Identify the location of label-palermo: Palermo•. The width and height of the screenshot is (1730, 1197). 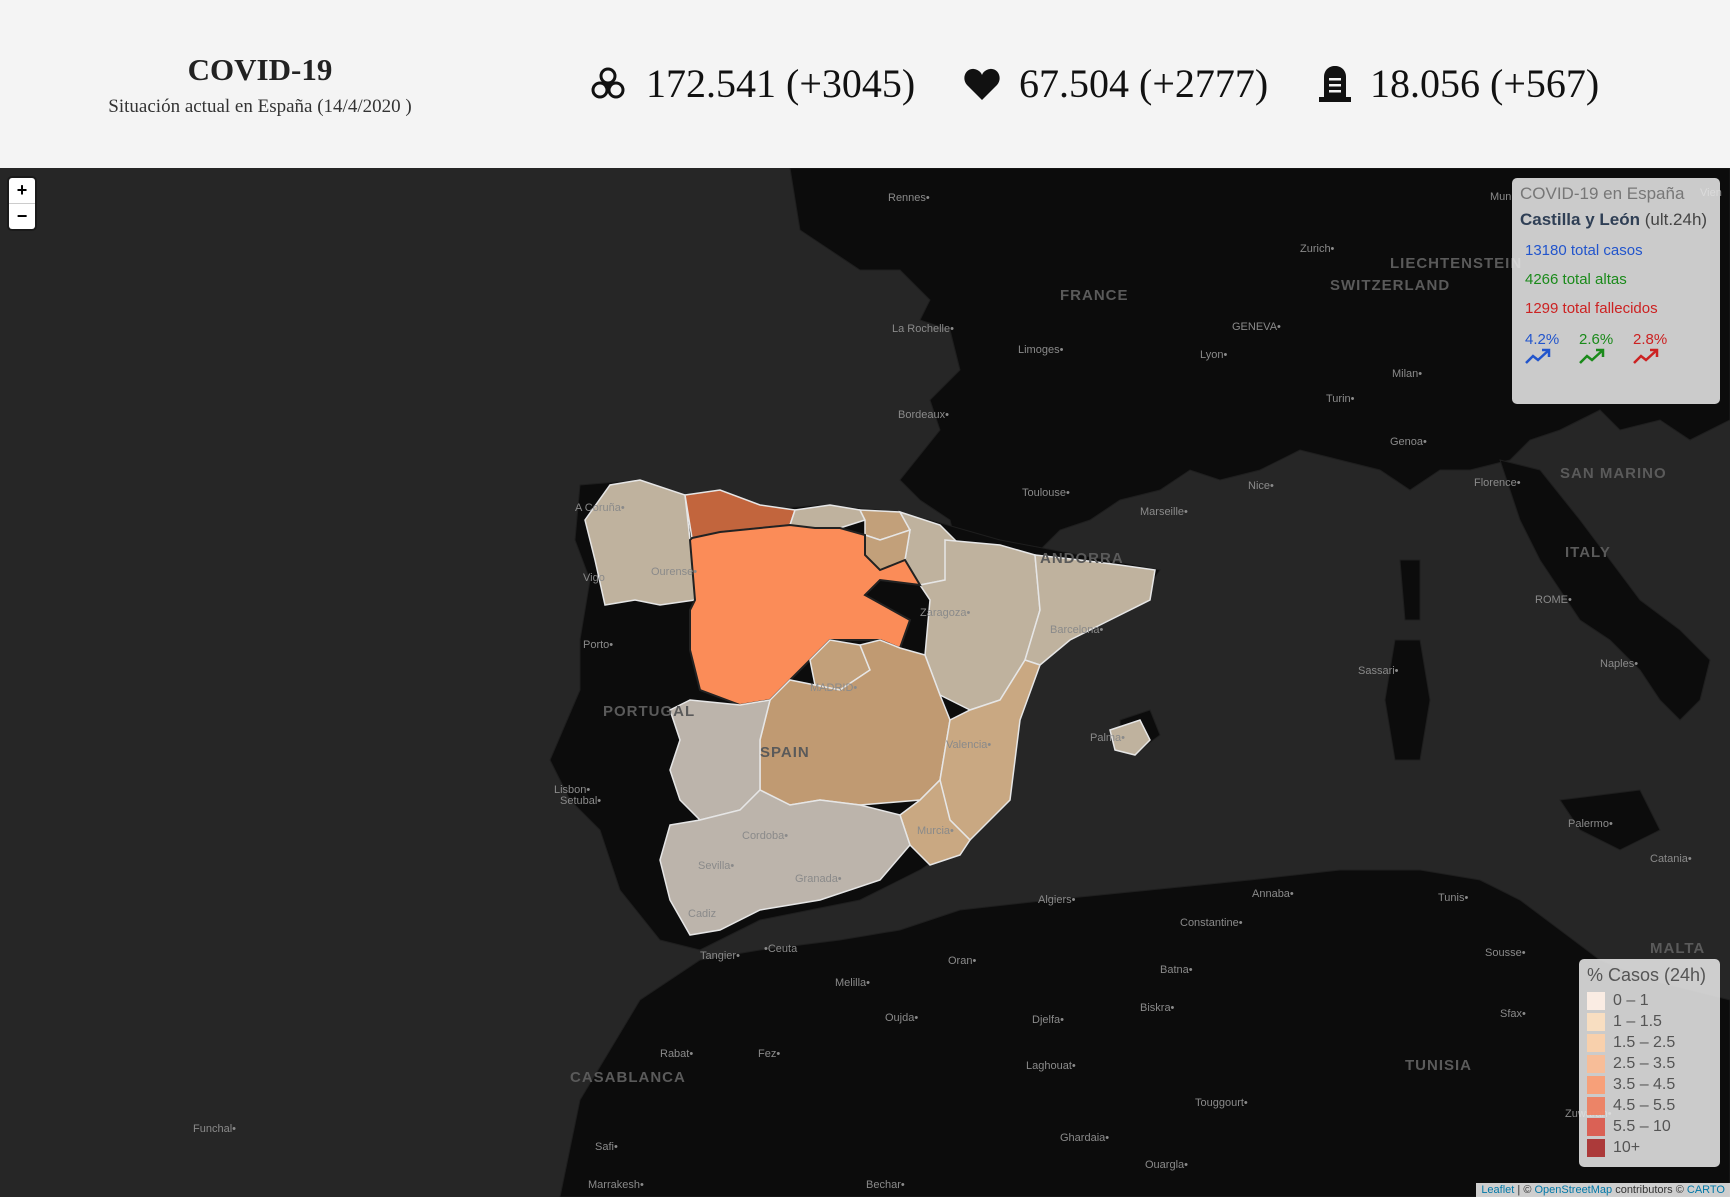
(1590, 824).